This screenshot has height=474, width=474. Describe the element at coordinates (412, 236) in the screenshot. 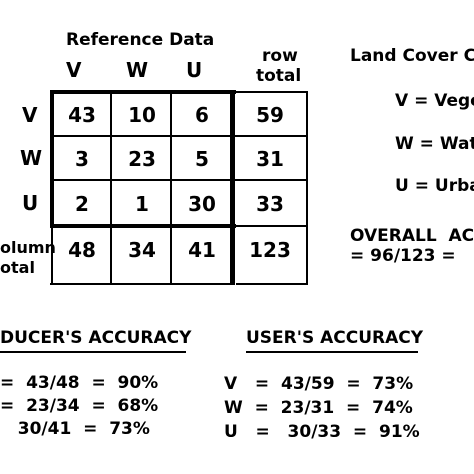

I see `overall-accuracy-line1: OVERALL AC` at that location.